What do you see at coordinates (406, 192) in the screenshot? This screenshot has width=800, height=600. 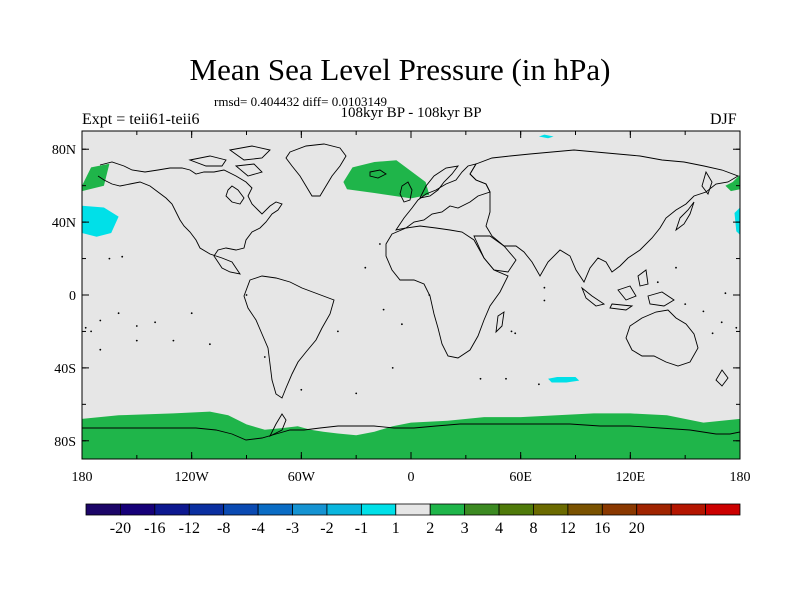 I see `coast-britain` at bounding box center [406, 192].